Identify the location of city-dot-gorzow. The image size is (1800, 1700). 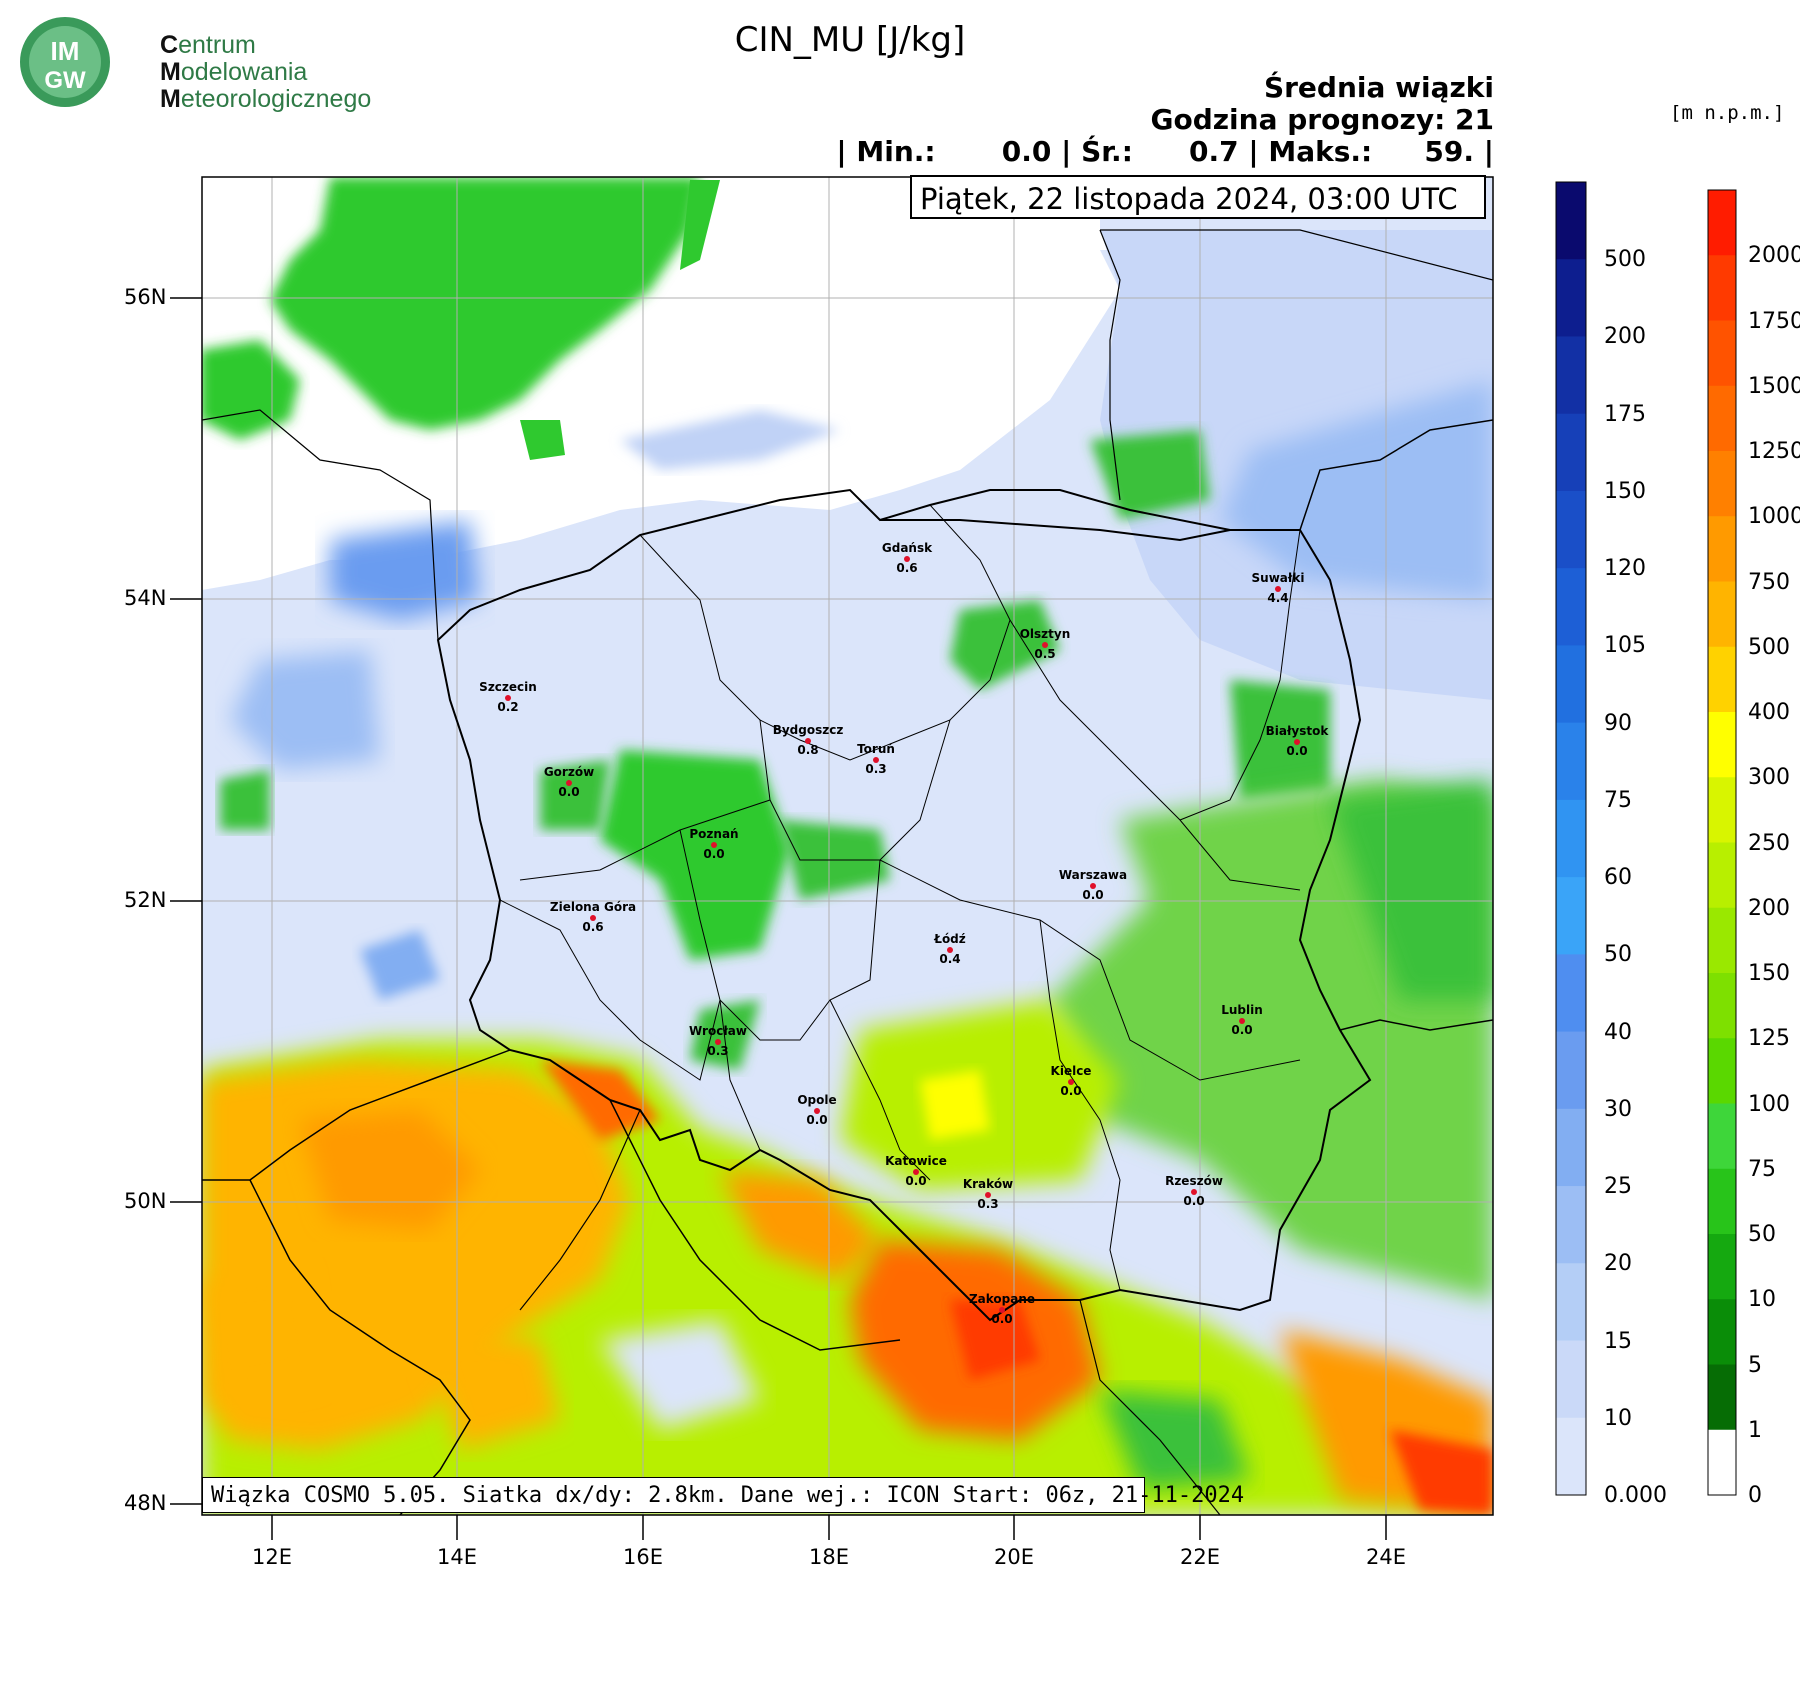
(569, 783).